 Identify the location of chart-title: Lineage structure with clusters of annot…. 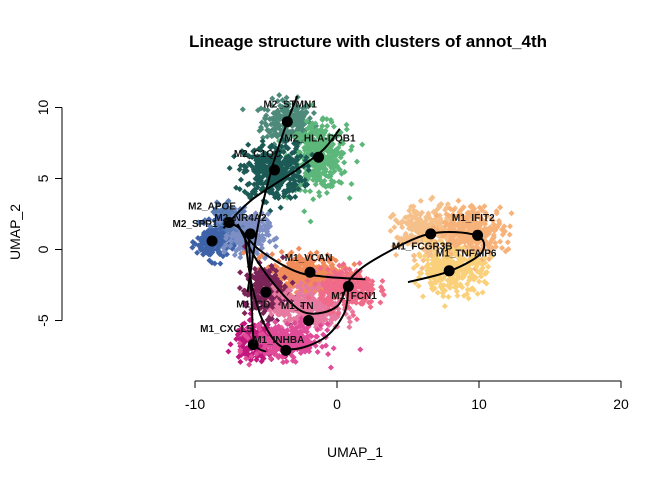
(368, 41).